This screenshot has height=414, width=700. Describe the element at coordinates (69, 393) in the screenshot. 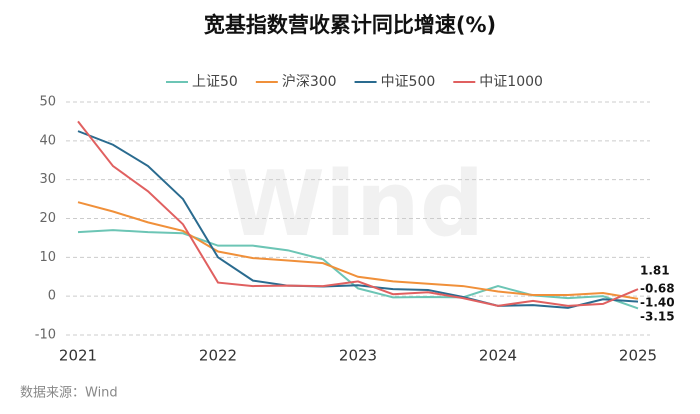

I see `source: 数据来源：Wind` at that location.